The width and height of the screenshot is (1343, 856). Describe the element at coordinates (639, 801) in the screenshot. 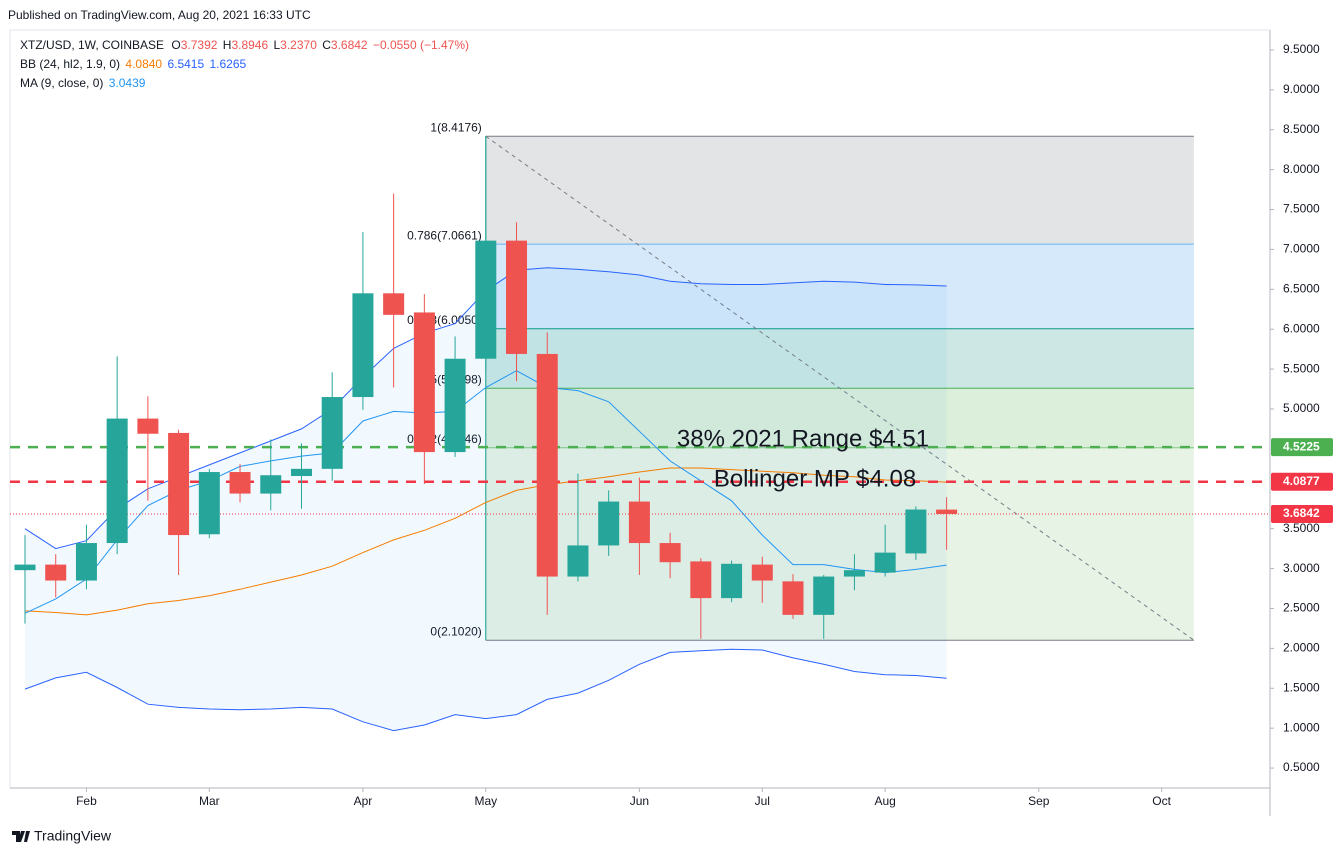

I see `x-tick-label: Jun` at that location.